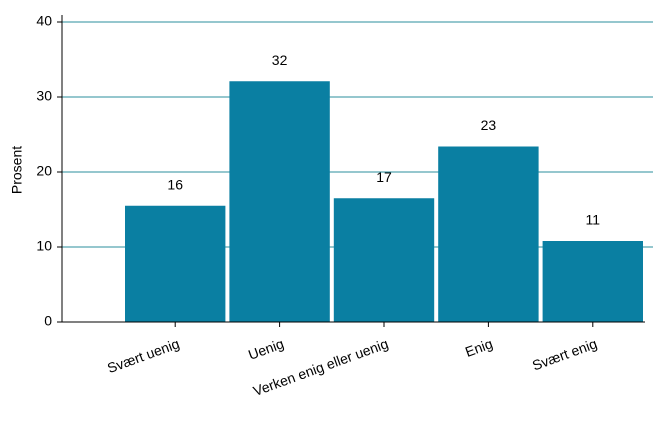 This screenshot has width=653, height=426. Describe the element at coordinates (44, 171) in the screenshot. I see `y-tick-label: 20` at that location.